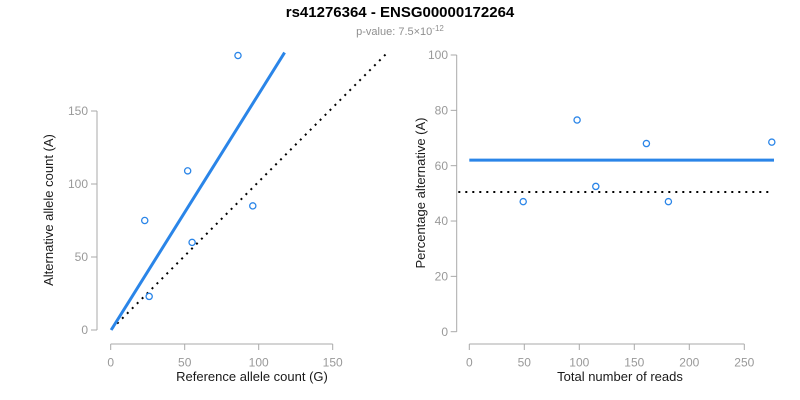 The height and width of the screenshot is (400, 800). I want to click on pvalue-value: 7.5×10, so click(415, 32).